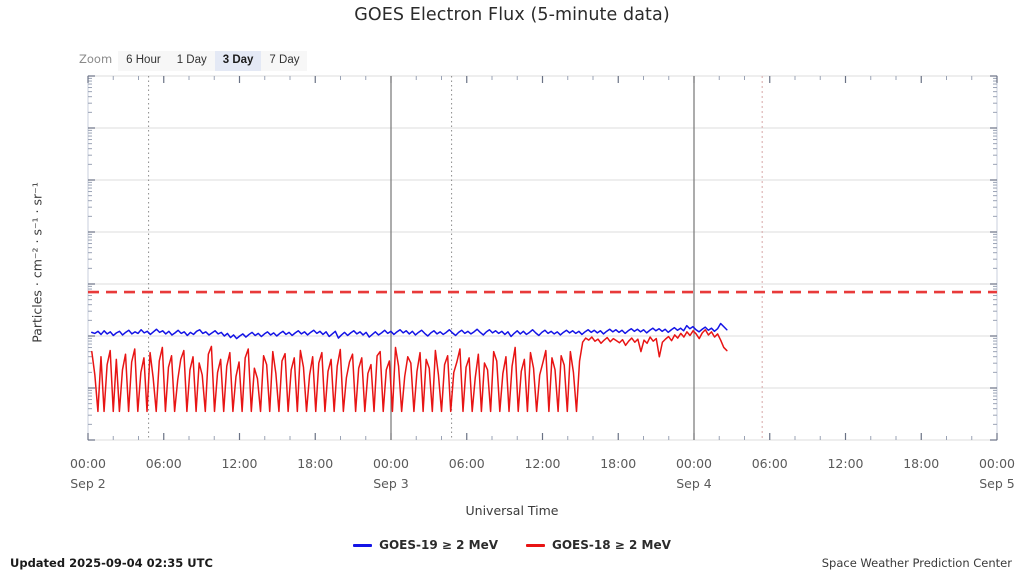  What do you see at coordinates (39, 288) in the screenshot?
I see `y-axis-tick-labels: 10⁰10¹10²10³10⁴10⁵10⁶10⁷` at bounding box center [39, 288].